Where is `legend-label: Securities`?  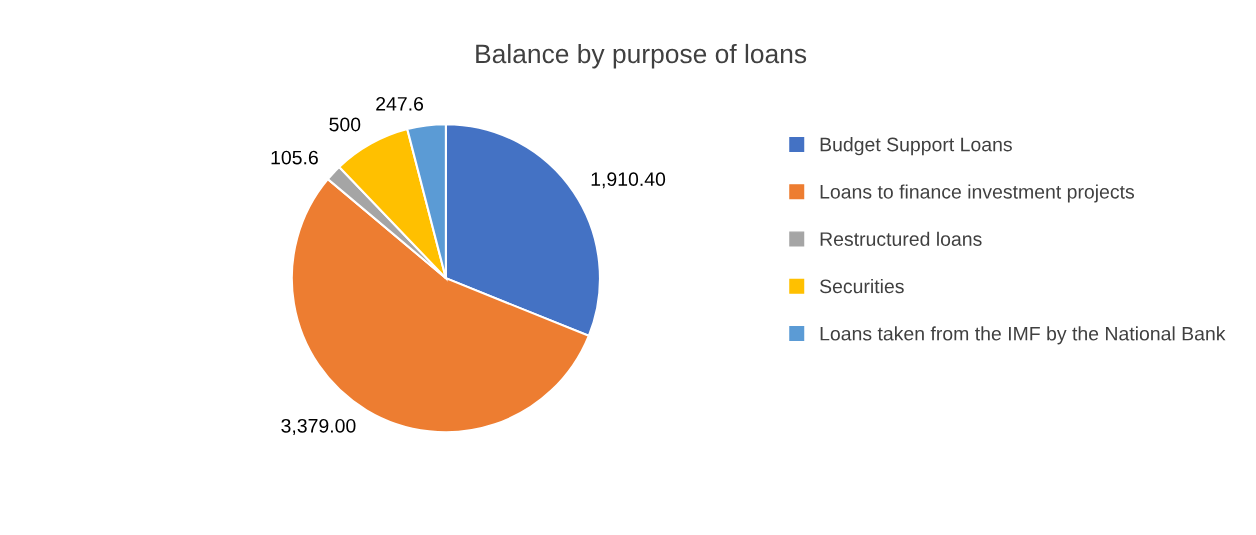 legend-label: Securities is located at coordinates (861, 286).